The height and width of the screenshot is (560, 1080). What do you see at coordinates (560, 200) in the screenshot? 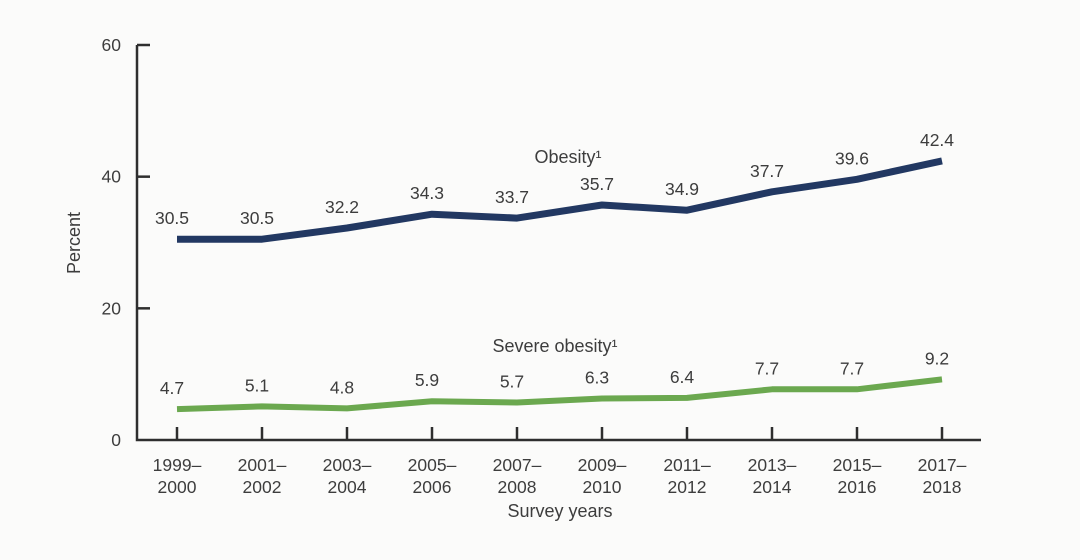
I see `obesity-line` at bounding box center [560, 200].